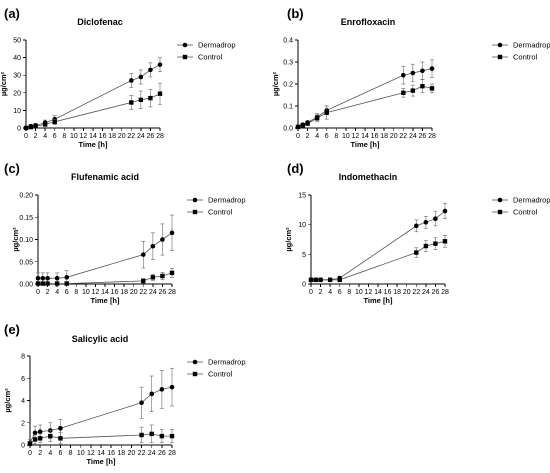 This screenshot has width=550, height=473. Describe the element at coordinates (304, 255) in the screenshot. I see `y-tick-label: 5` at that location.